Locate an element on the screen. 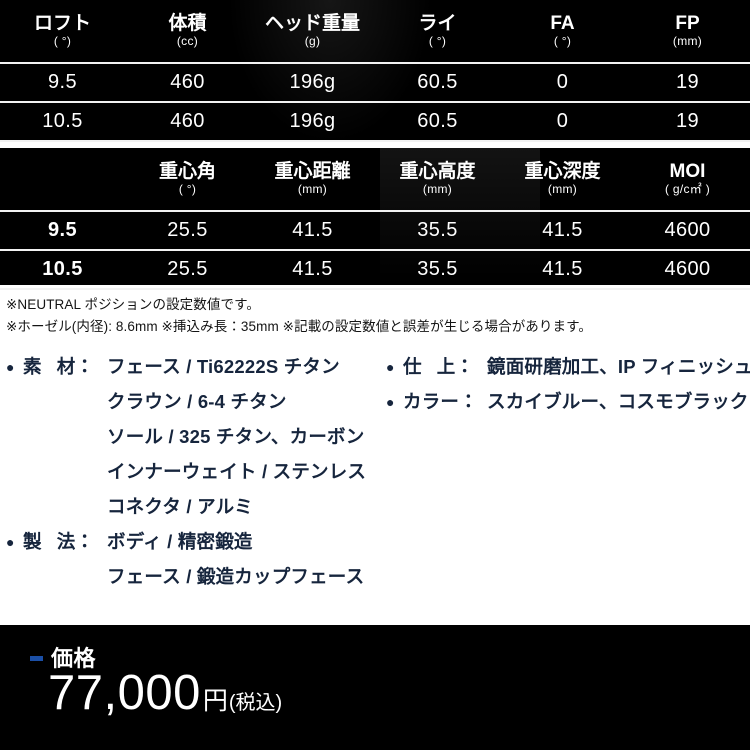 The image size is (750, 750). col-header-cg-depth-unit: (mm) is located at coordinates (562, 189).